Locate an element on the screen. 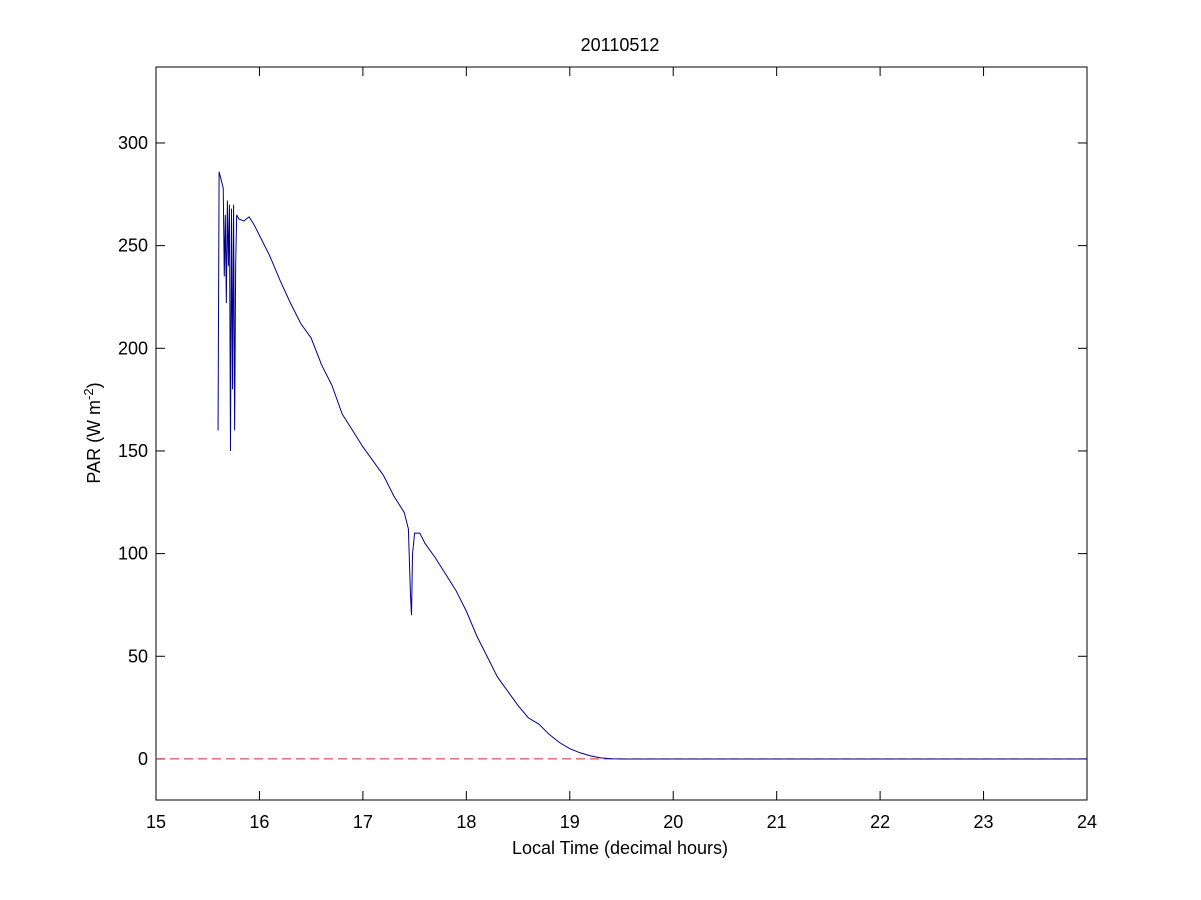  y-tick-label: 300 is located at coordinates (133, 143).